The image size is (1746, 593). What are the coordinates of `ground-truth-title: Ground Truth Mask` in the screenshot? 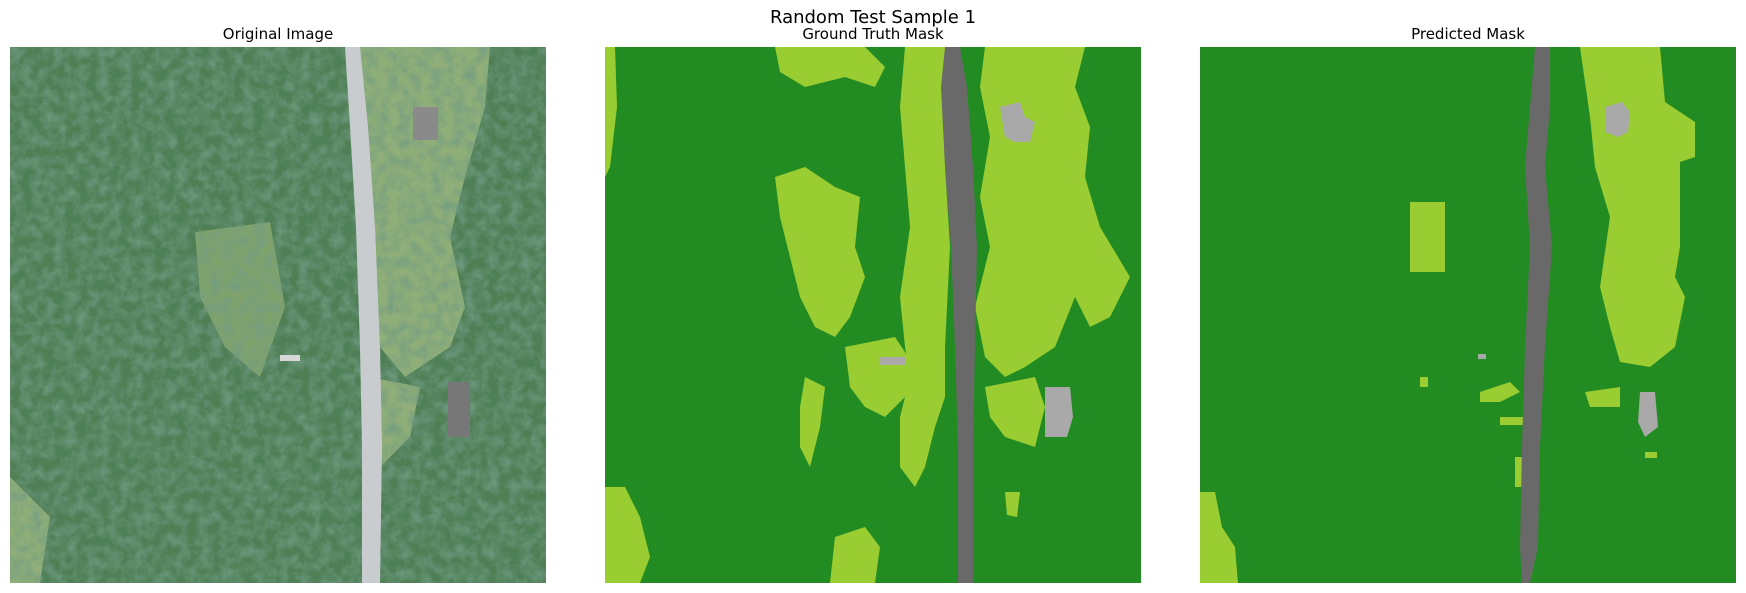 It's located at (873, 34).